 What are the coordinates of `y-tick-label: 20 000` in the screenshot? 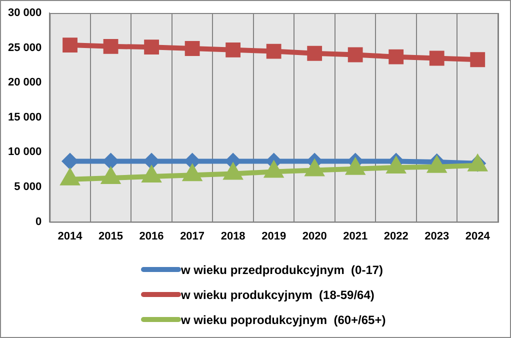 It's located at (25, 82).